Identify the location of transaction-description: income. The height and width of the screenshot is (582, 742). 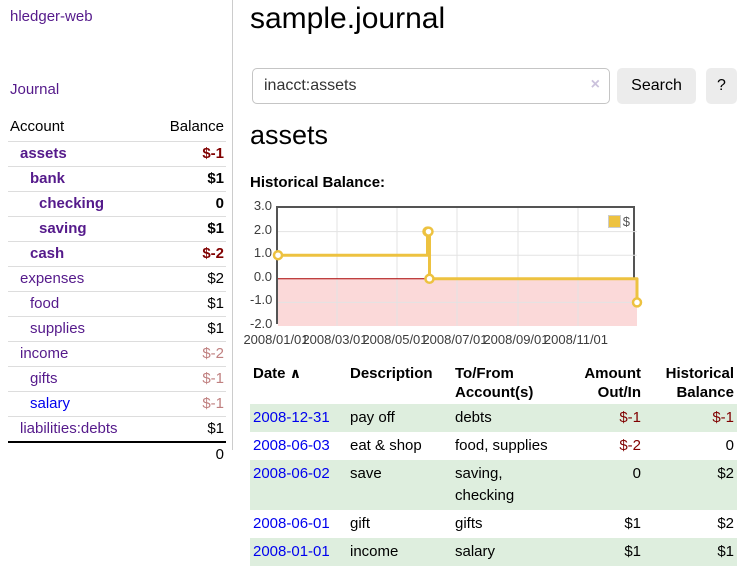
(374, 551).